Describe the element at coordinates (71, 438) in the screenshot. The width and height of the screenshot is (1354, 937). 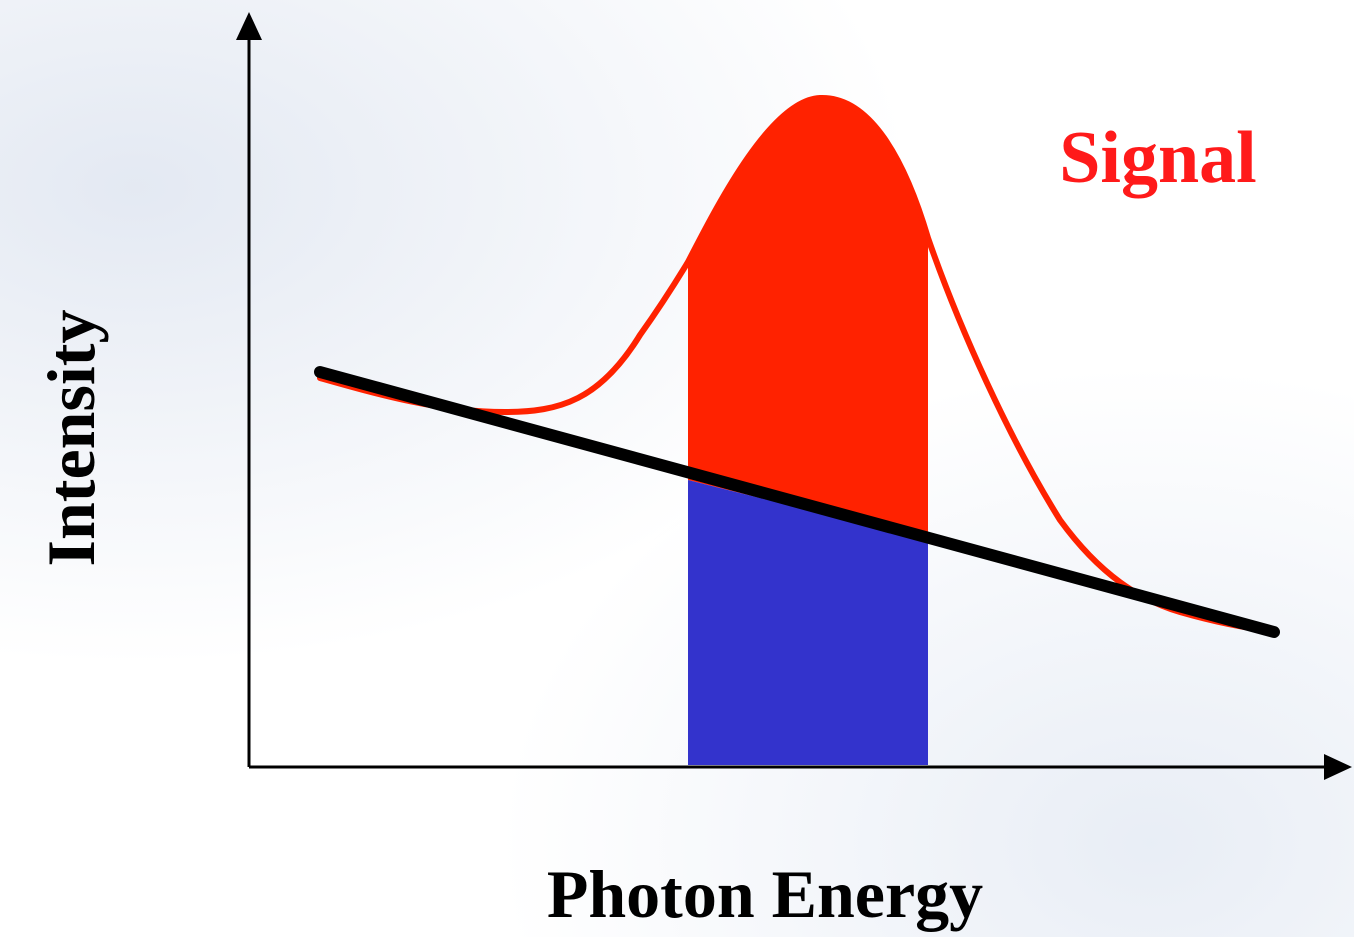
I see `y-axis-title: Intensity` at that location.